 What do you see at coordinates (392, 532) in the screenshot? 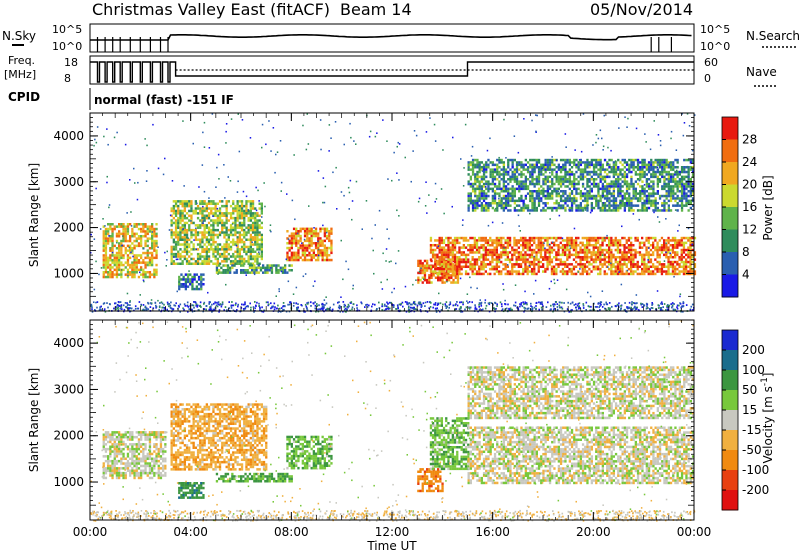
I see `x-tick-label: 12:00` at bounding box center [392, 532].